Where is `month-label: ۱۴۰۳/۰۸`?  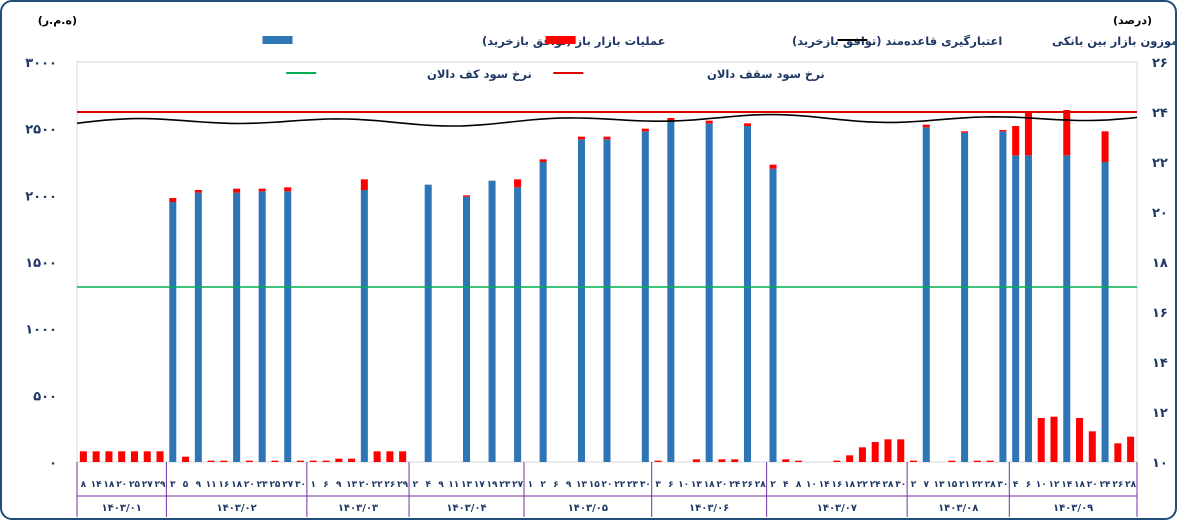
month-label: ۱۴۰۳/۰۸ is located at coordinates (958, 508).